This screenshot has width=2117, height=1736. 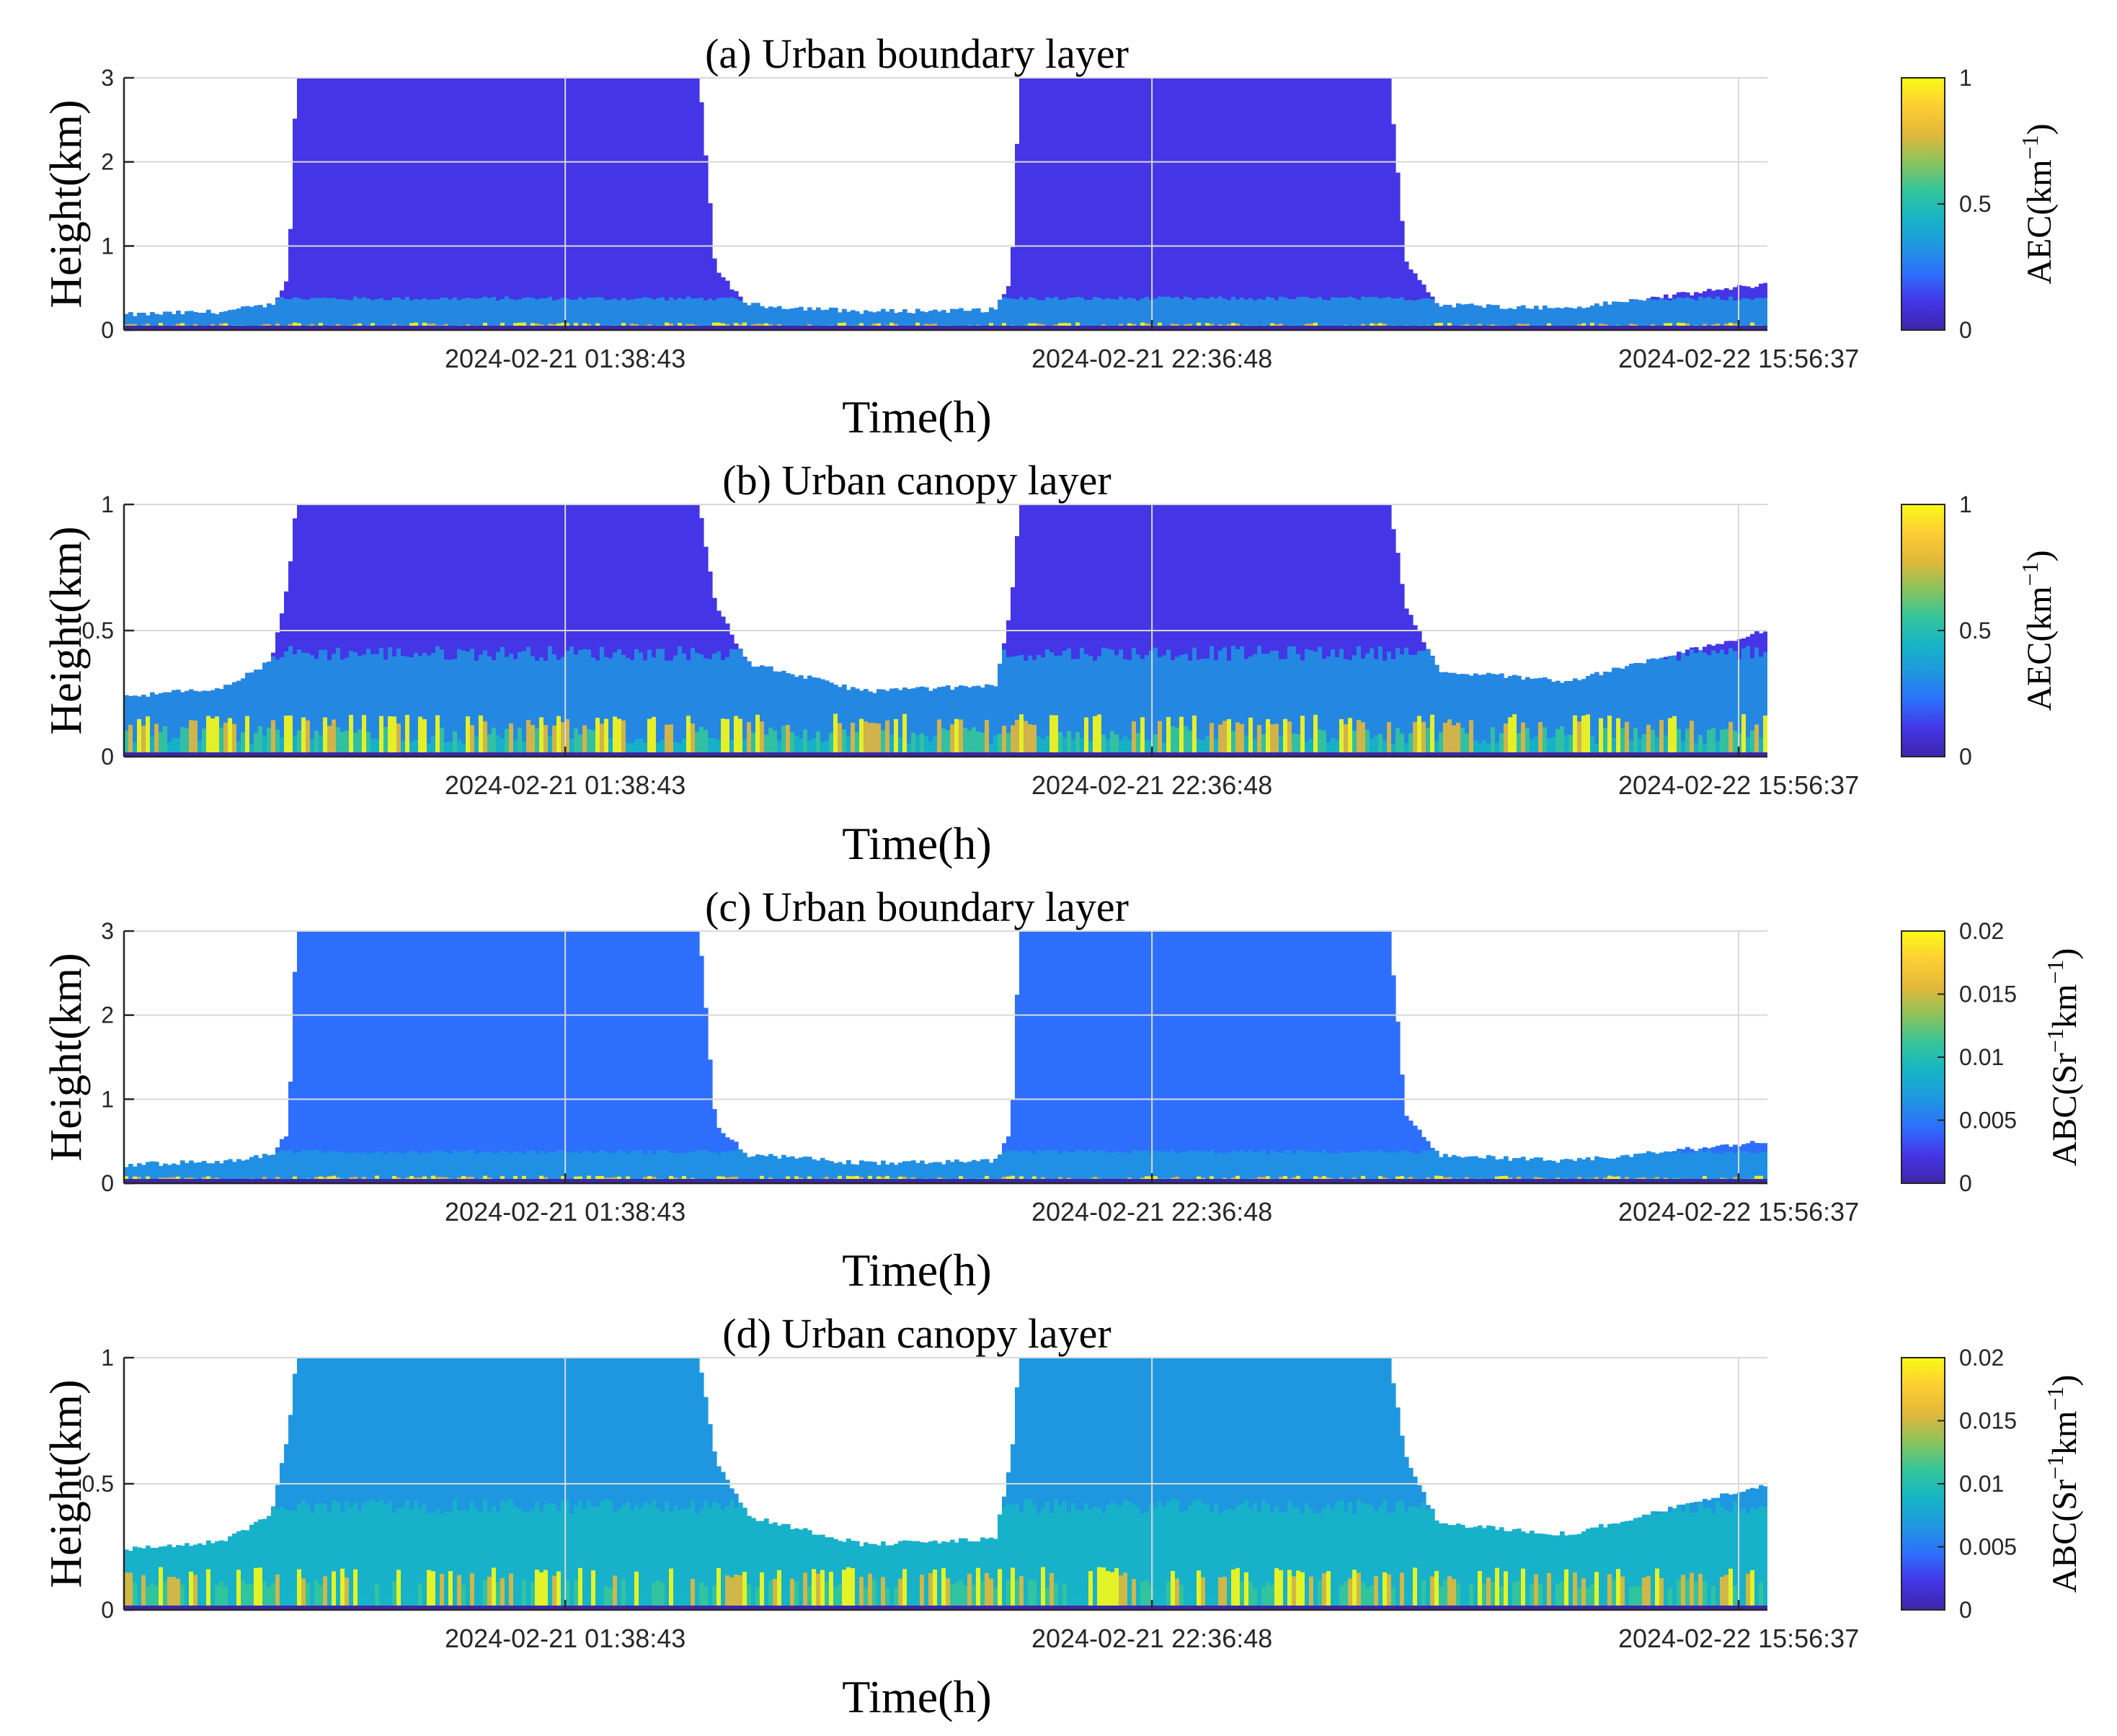 I want to click on x-tick-label: 2024-02-22 15:56:37, so click(x=1738, y=1212).